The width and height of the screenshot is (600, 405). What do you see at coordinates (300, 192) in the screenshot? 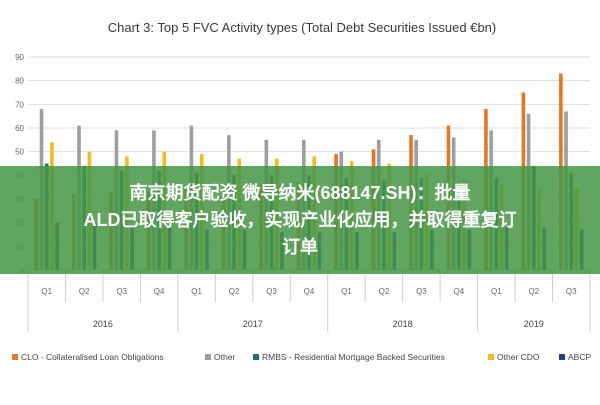
I see `headline-line-1: 南京期货配资 微导纳米(688147.SH)：批量` at bounding box center [300, 192].